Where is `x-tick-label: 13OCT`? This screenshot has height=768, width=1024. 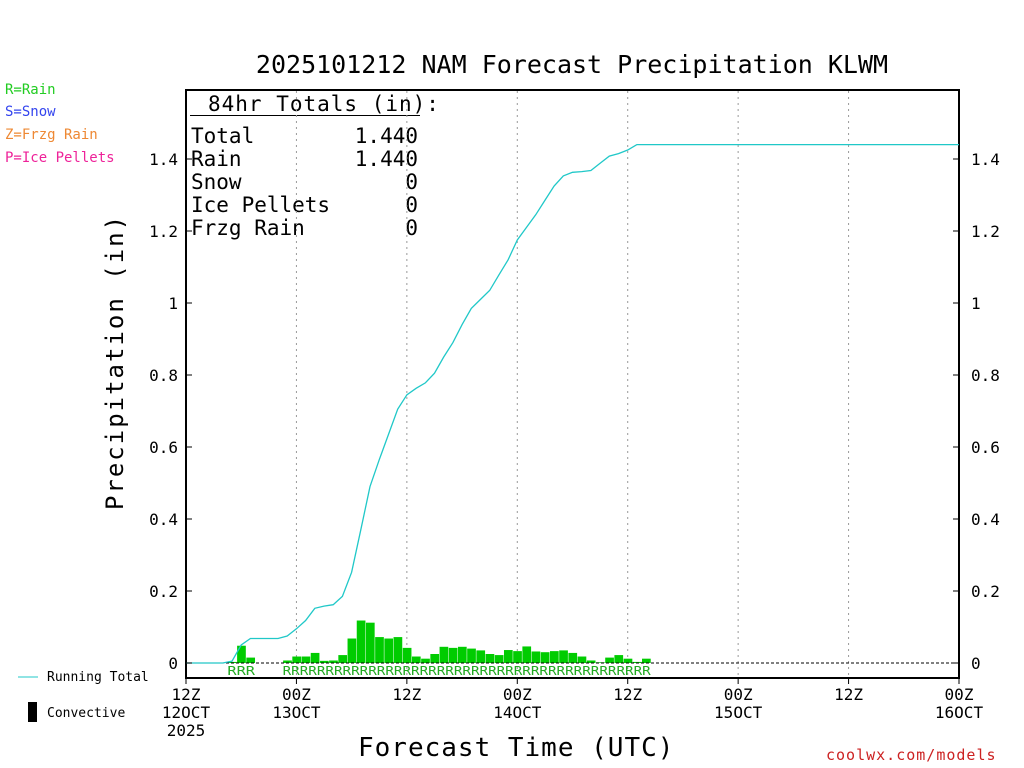 x-tick-label: 13OCT is located at coordinates (296, 712).